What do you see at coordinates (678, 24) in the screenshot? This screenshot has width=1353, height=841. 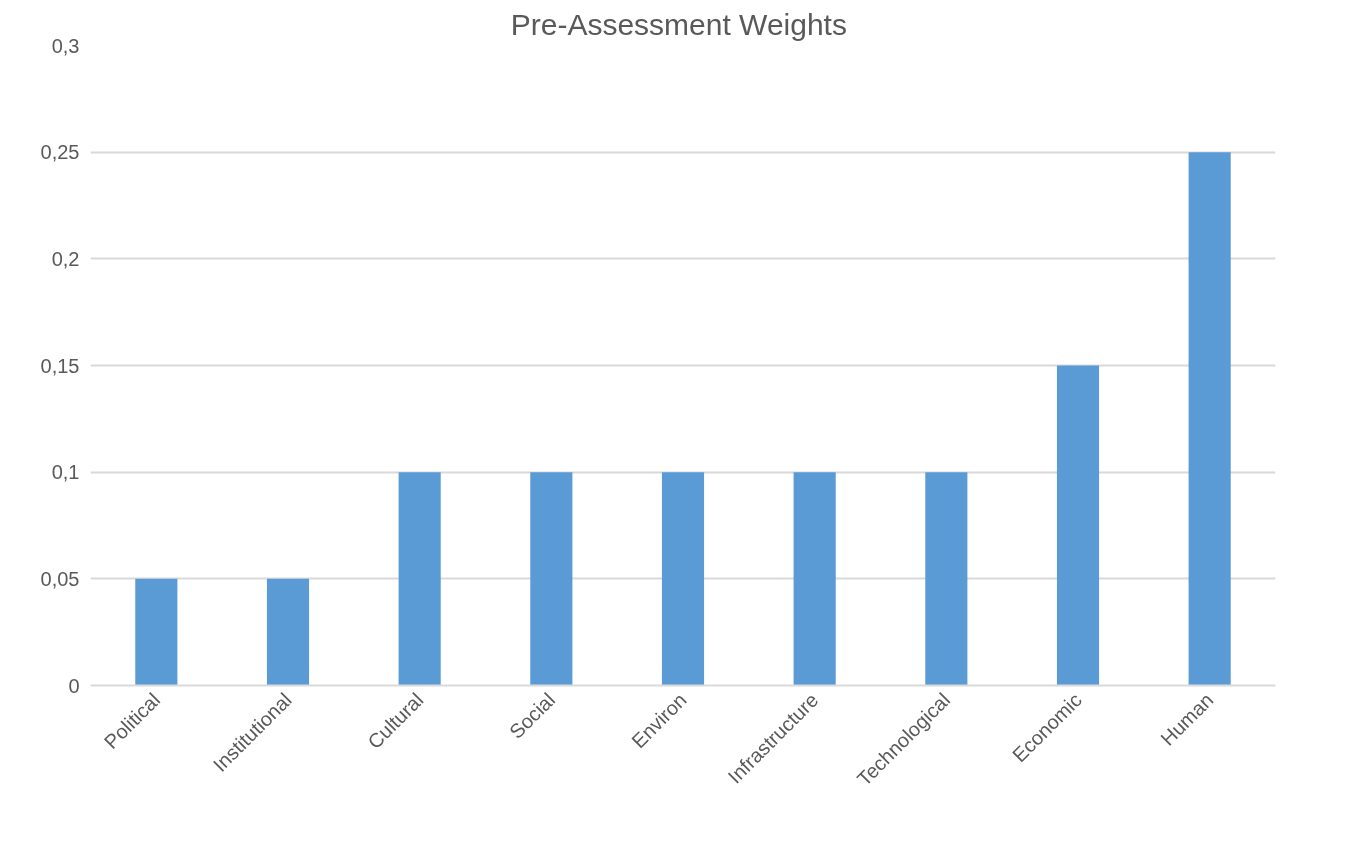 I see `chart-title: Pre-Assessment Weights` at bounding box center [678, 24].